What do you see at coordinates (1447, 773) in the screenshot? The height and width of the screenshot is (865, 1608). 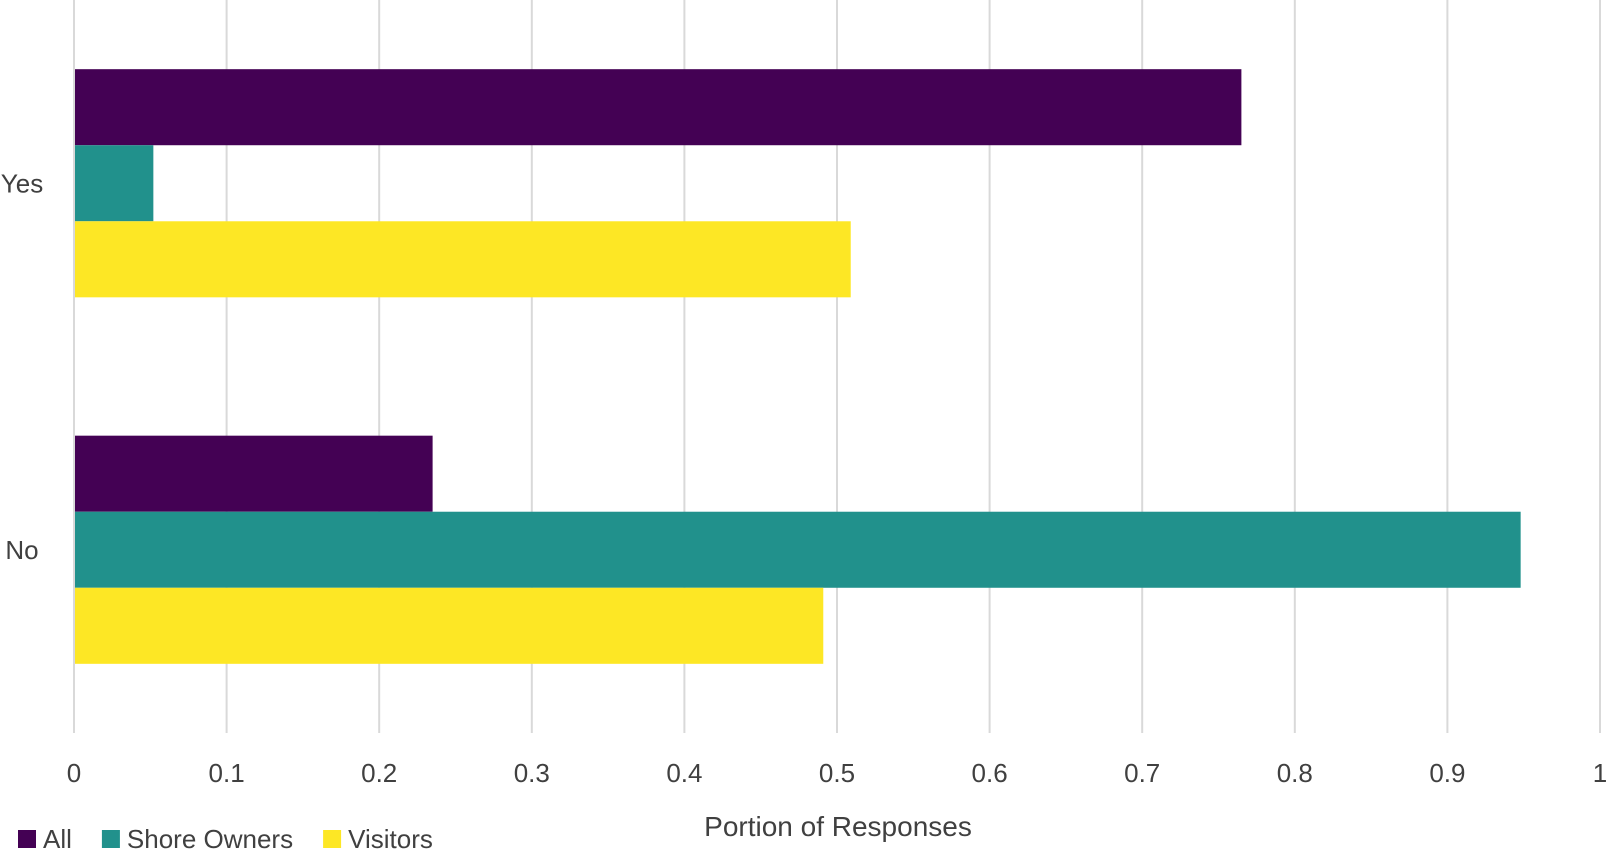 I see `x-tick-label: 0.9` at bounding box center [1447, 773].